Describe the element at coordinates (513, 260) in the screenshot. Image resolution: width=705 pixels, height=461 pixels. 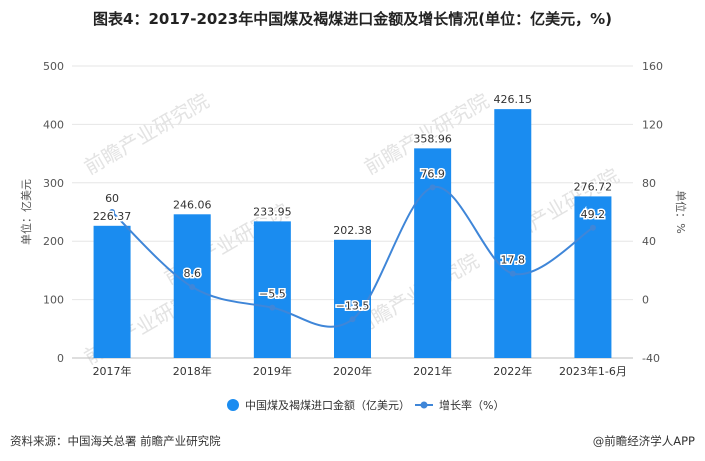
I see `growth-rate-label: 17.8` at that location.